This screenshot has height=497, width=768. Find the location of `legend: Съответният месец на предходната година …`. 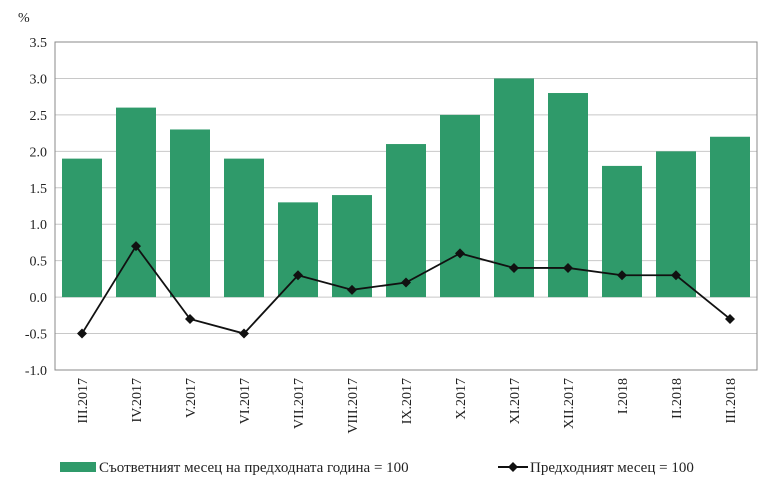

legend: Съответният месец на предходната година … is located at coordinates (377, 468).